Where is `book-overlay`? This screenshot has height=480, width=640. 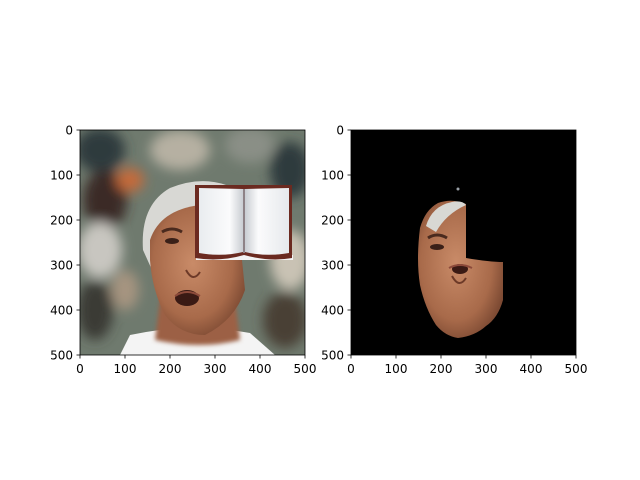 book-overlay is located at coordinates (244, 222).